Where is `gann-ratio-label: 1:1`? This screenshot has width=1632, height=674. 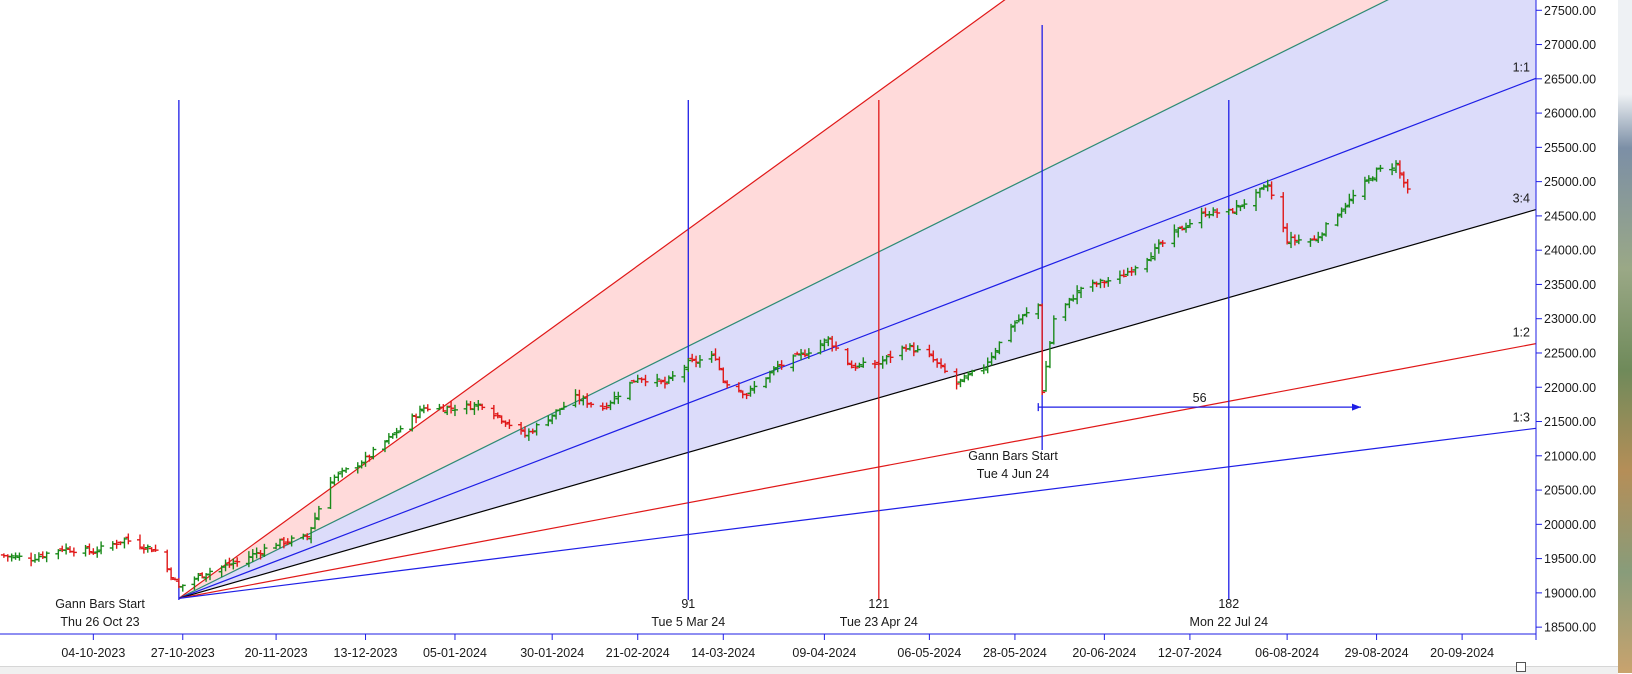 gann-ratio-label: 1:1 is located at coordinates (1521, 67).